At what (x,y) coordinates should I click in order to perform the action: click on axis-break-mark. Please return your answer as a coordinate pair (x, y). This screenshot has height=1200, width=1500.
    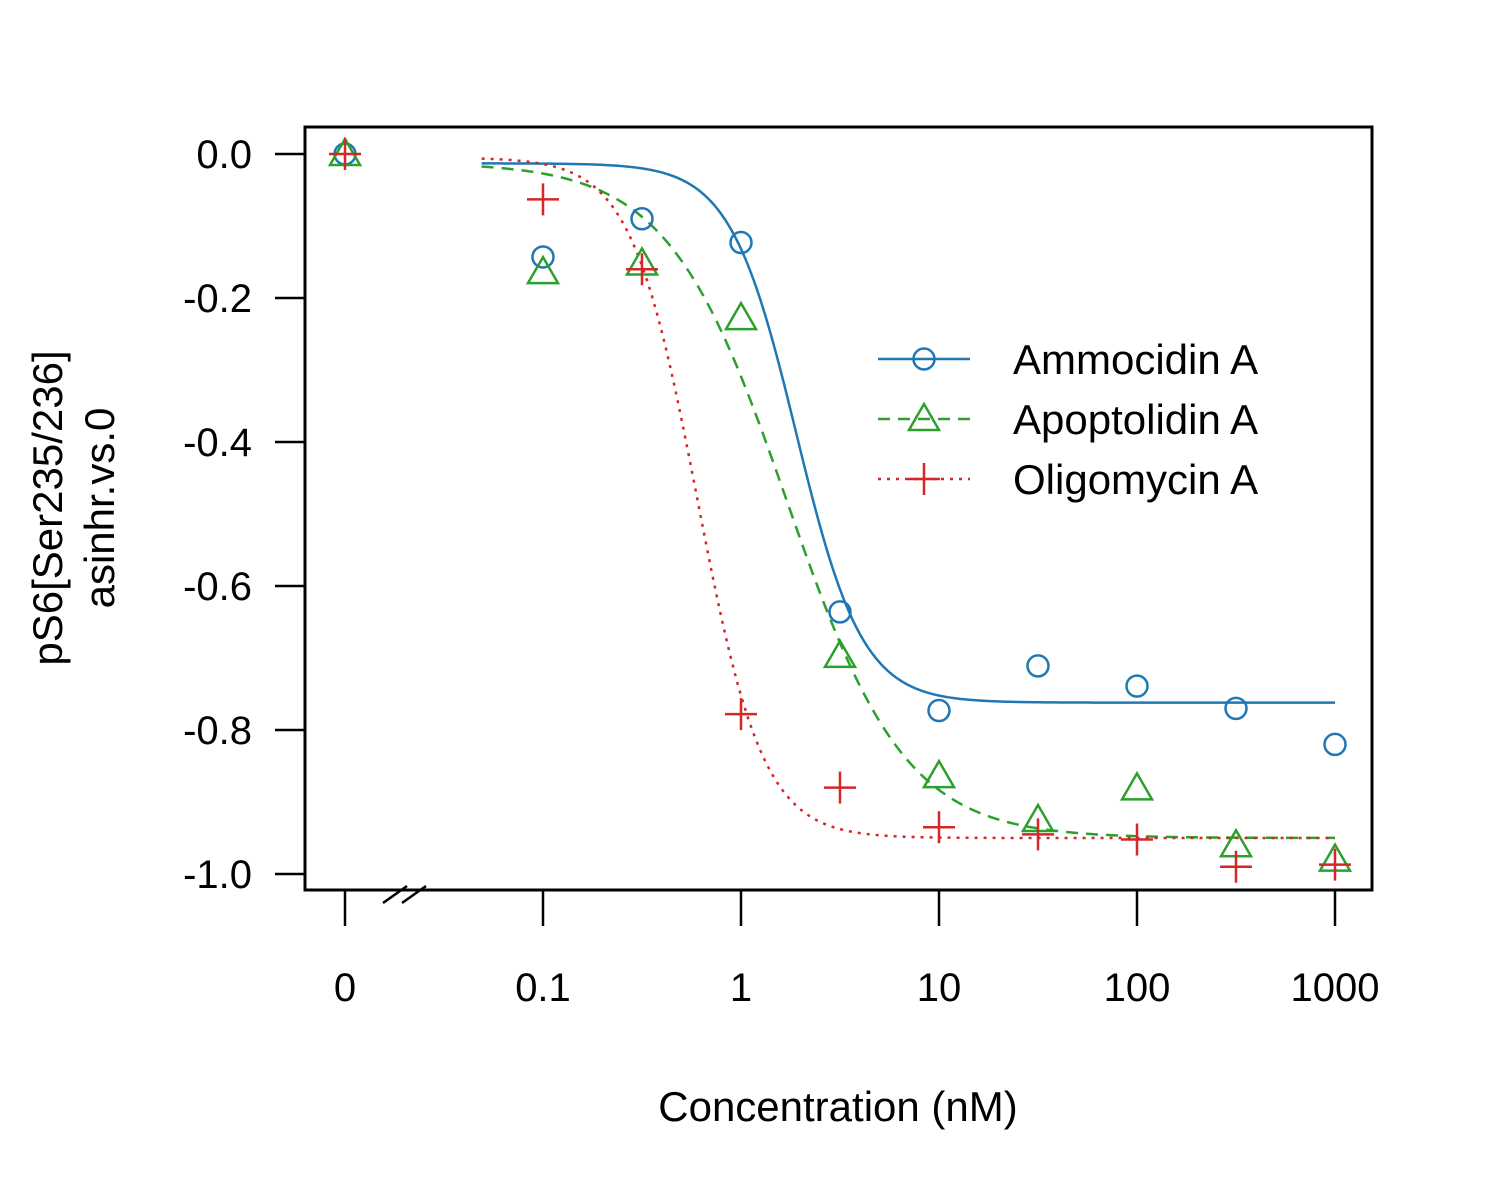
    Looking at the image, I should click on (404, 894).